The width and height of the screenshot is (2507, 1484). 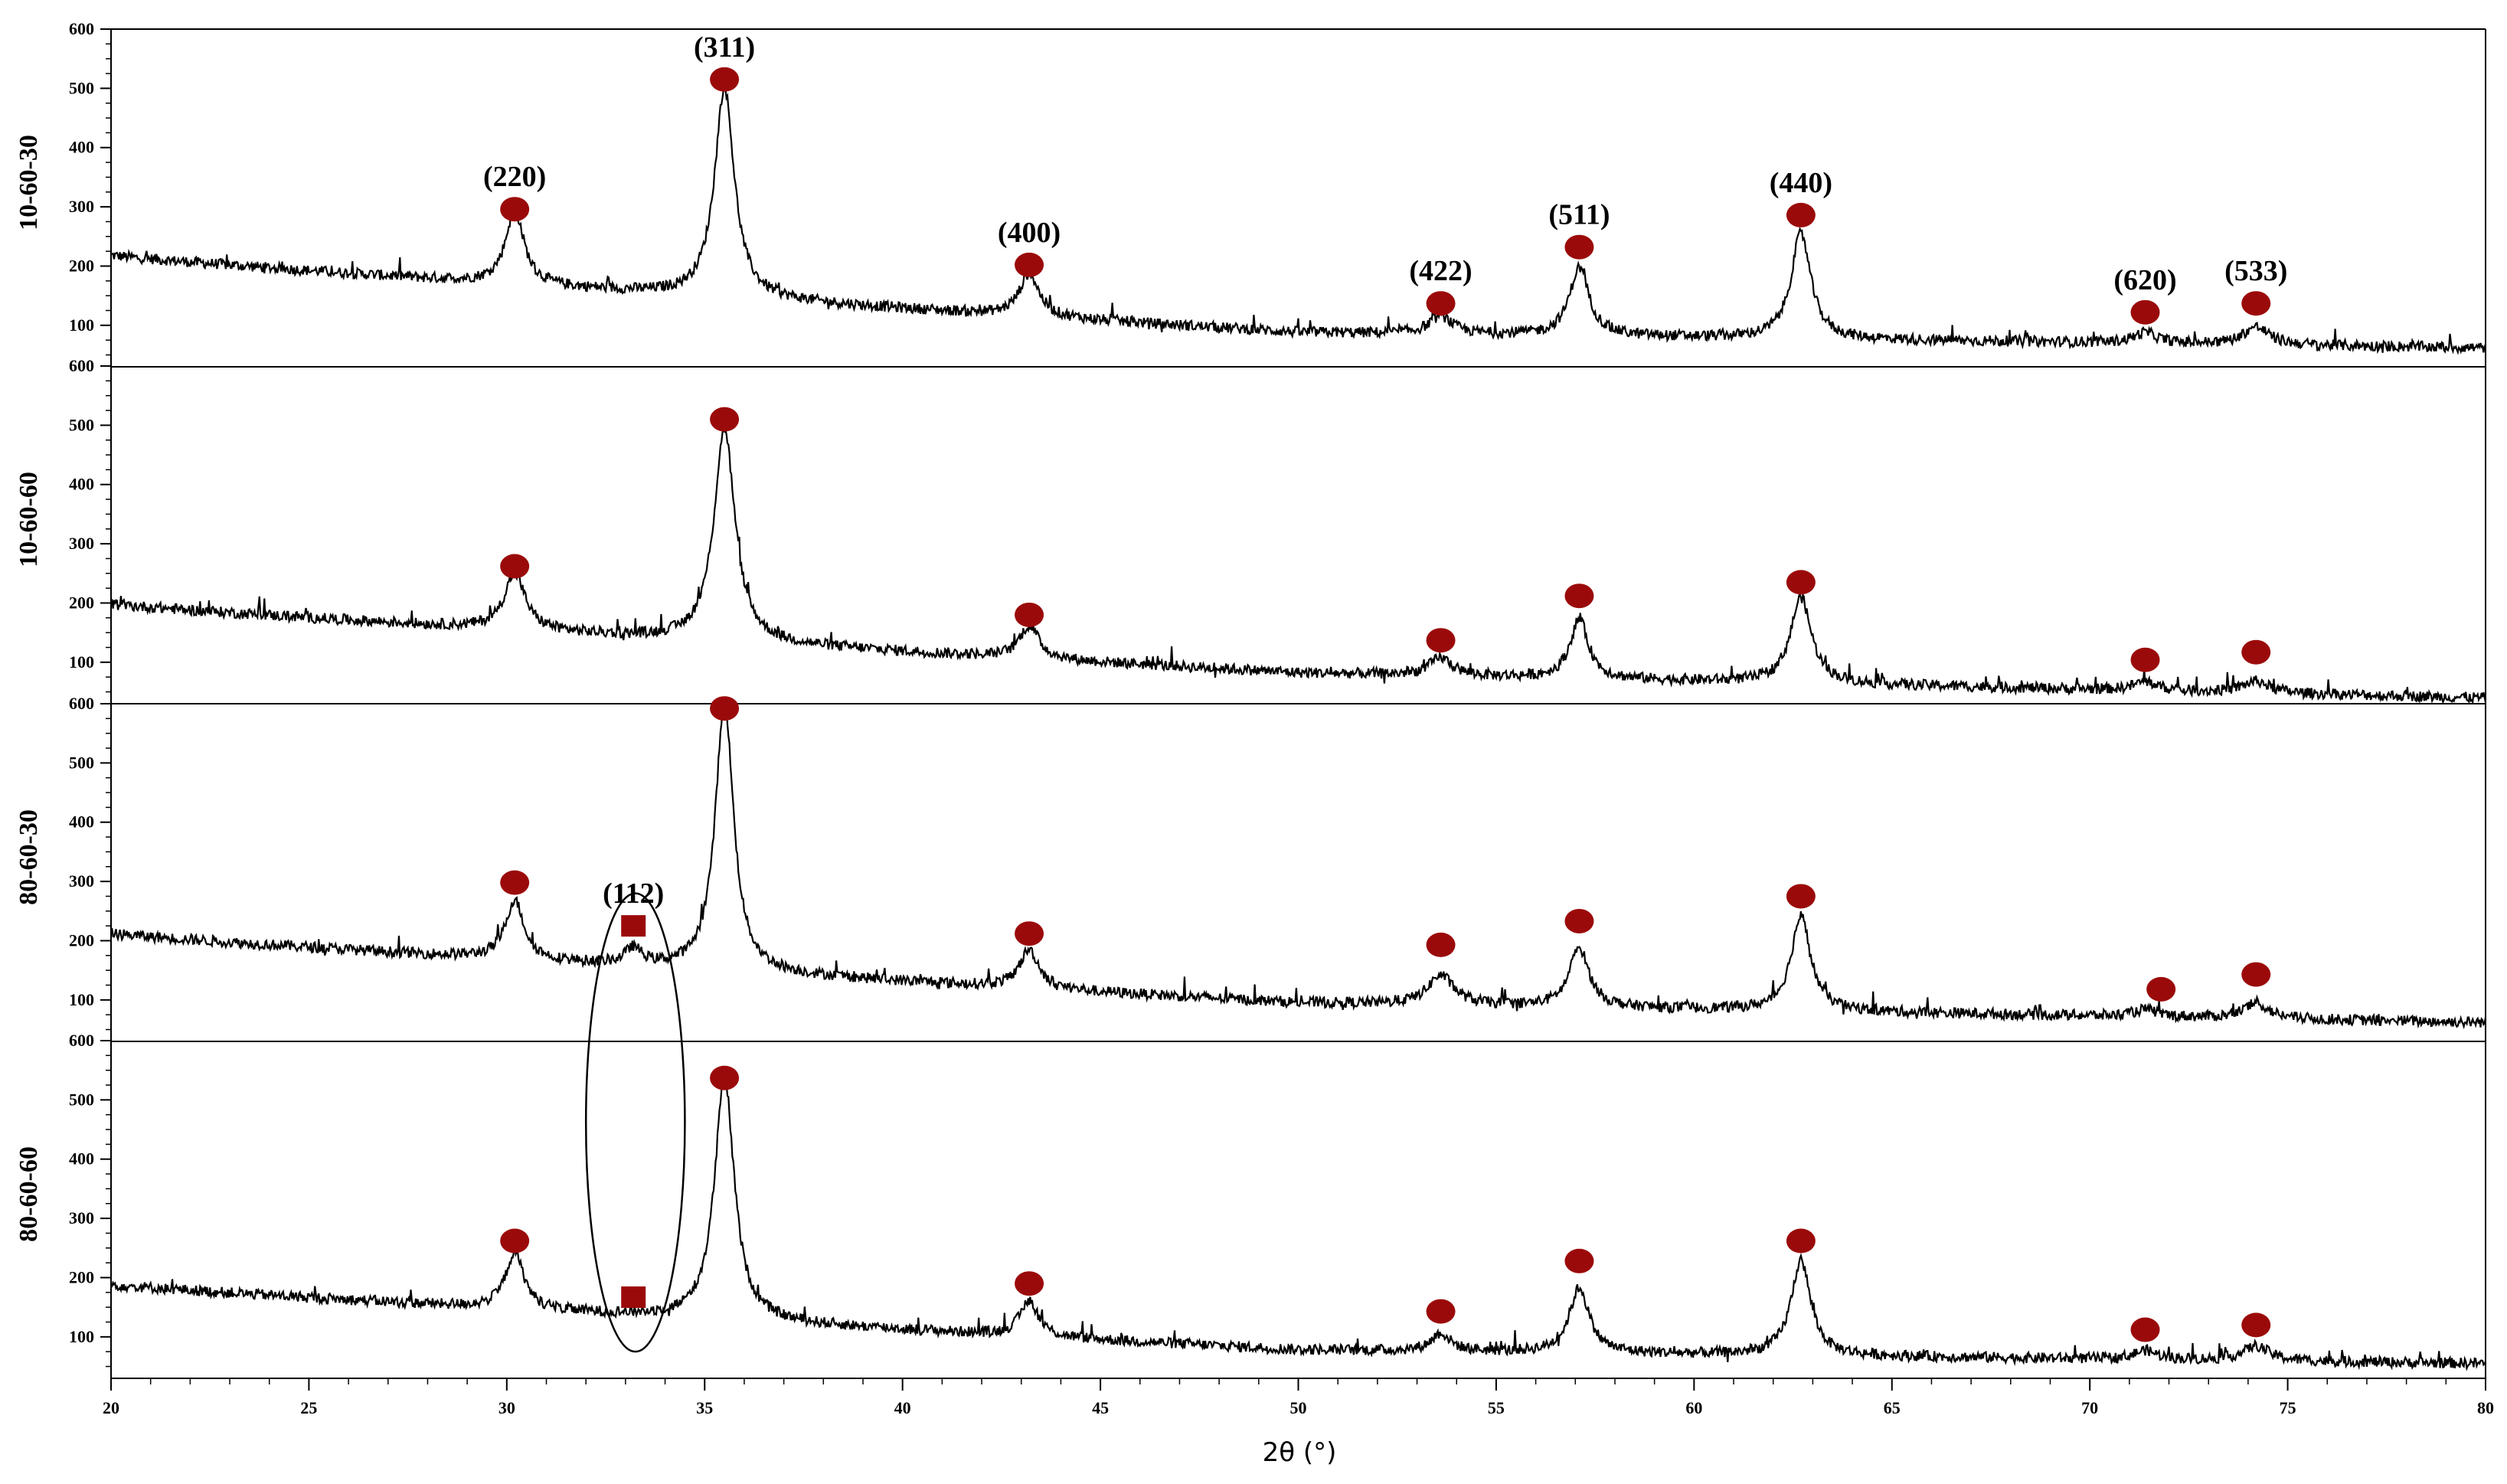 What do you see at coordinates (902, 1407) in the screenshot?
I see `x-tick-label: 40` at bounding box center [902, 1407].